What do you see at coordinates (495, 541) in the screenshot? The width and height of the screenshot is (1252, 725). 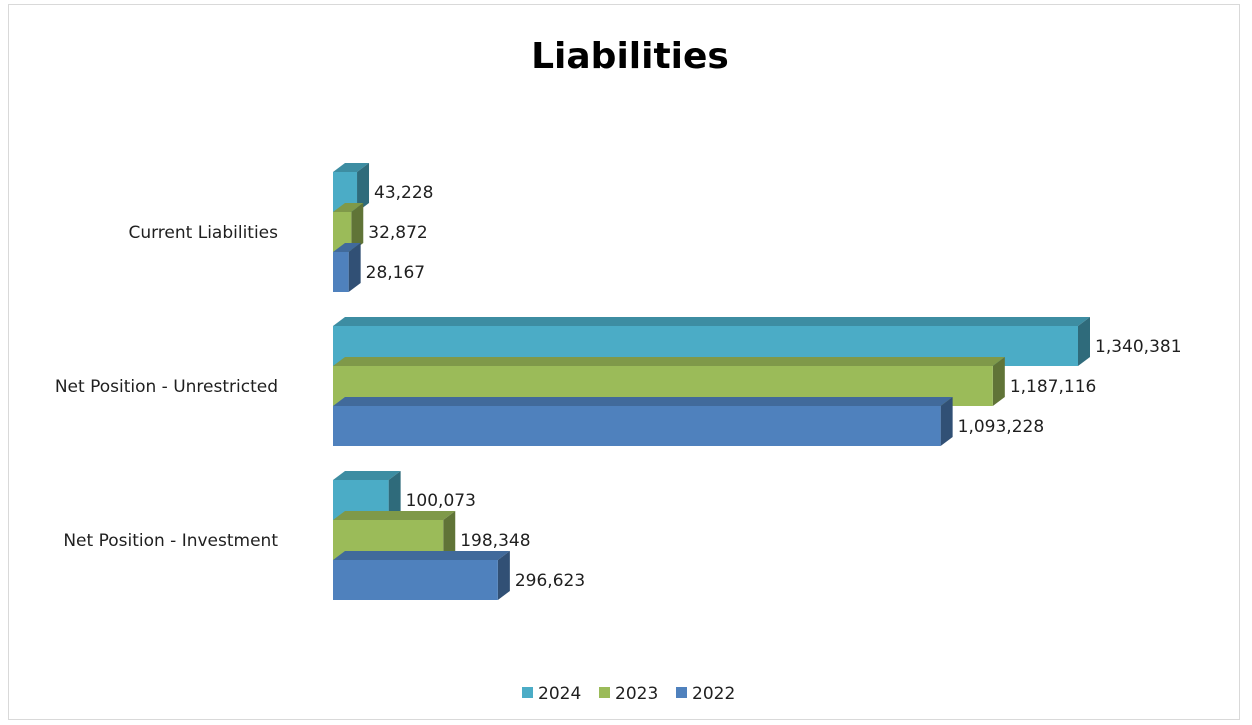 I see `data-label: 198,348` at bounding box center [495, 541].